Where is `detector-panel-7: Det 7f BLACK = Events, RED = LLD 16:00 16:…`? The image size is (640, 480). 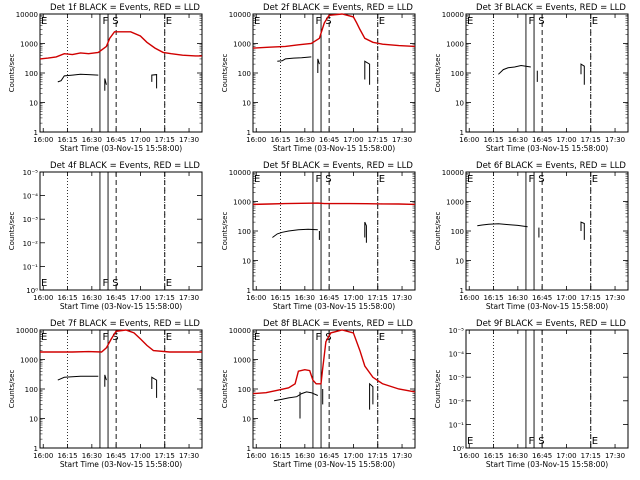 detector-panel-7: Det 7f BLACK = Events, RED = LLD 16:00 16:… is located at coordinates (105, 394).